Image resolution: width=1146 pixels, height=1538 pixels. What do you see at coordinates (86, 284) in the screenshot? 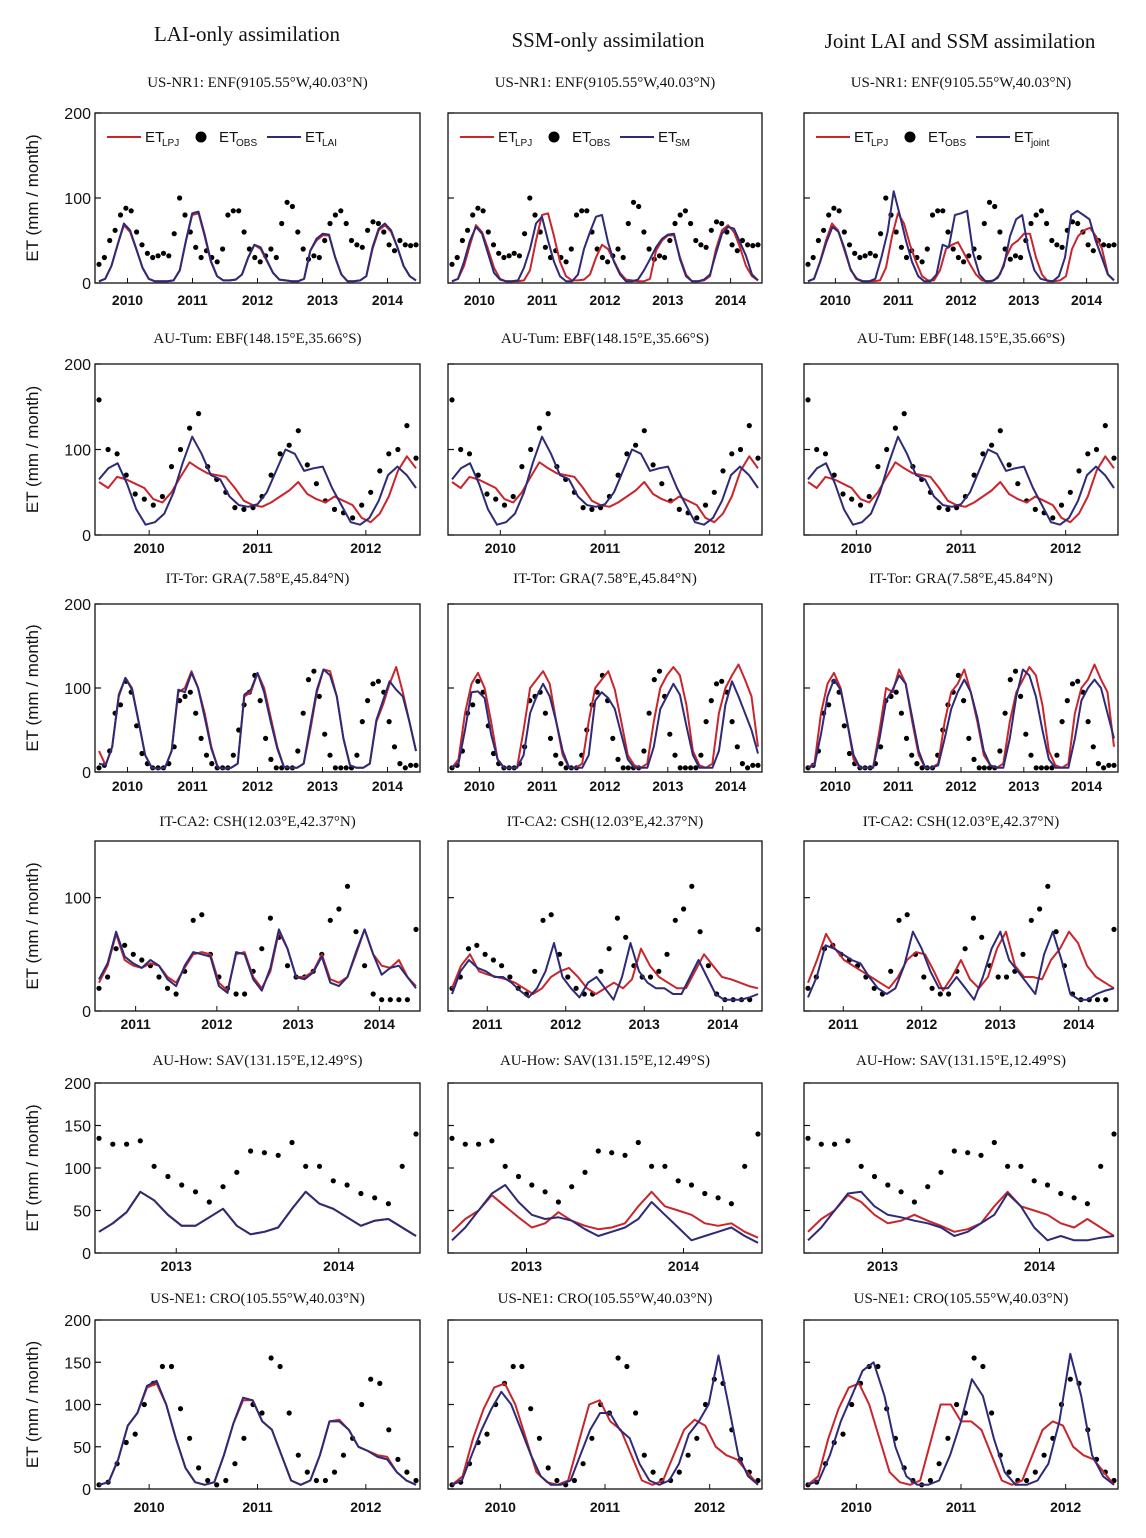
I see `y-tick-label: 0` at bounding box center [86, 284].